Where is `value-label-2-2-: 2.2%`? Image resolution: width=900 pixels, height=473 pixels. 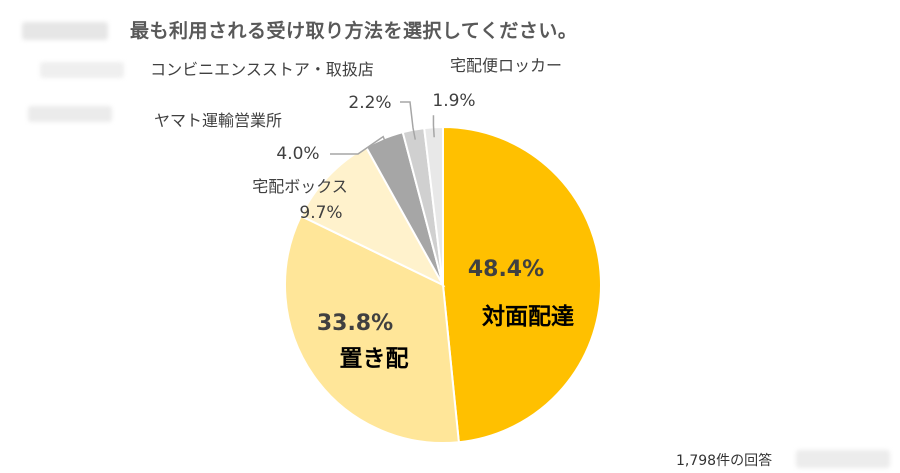 value-label-2-2-: 2.2% is located at coordinates (369, 103).